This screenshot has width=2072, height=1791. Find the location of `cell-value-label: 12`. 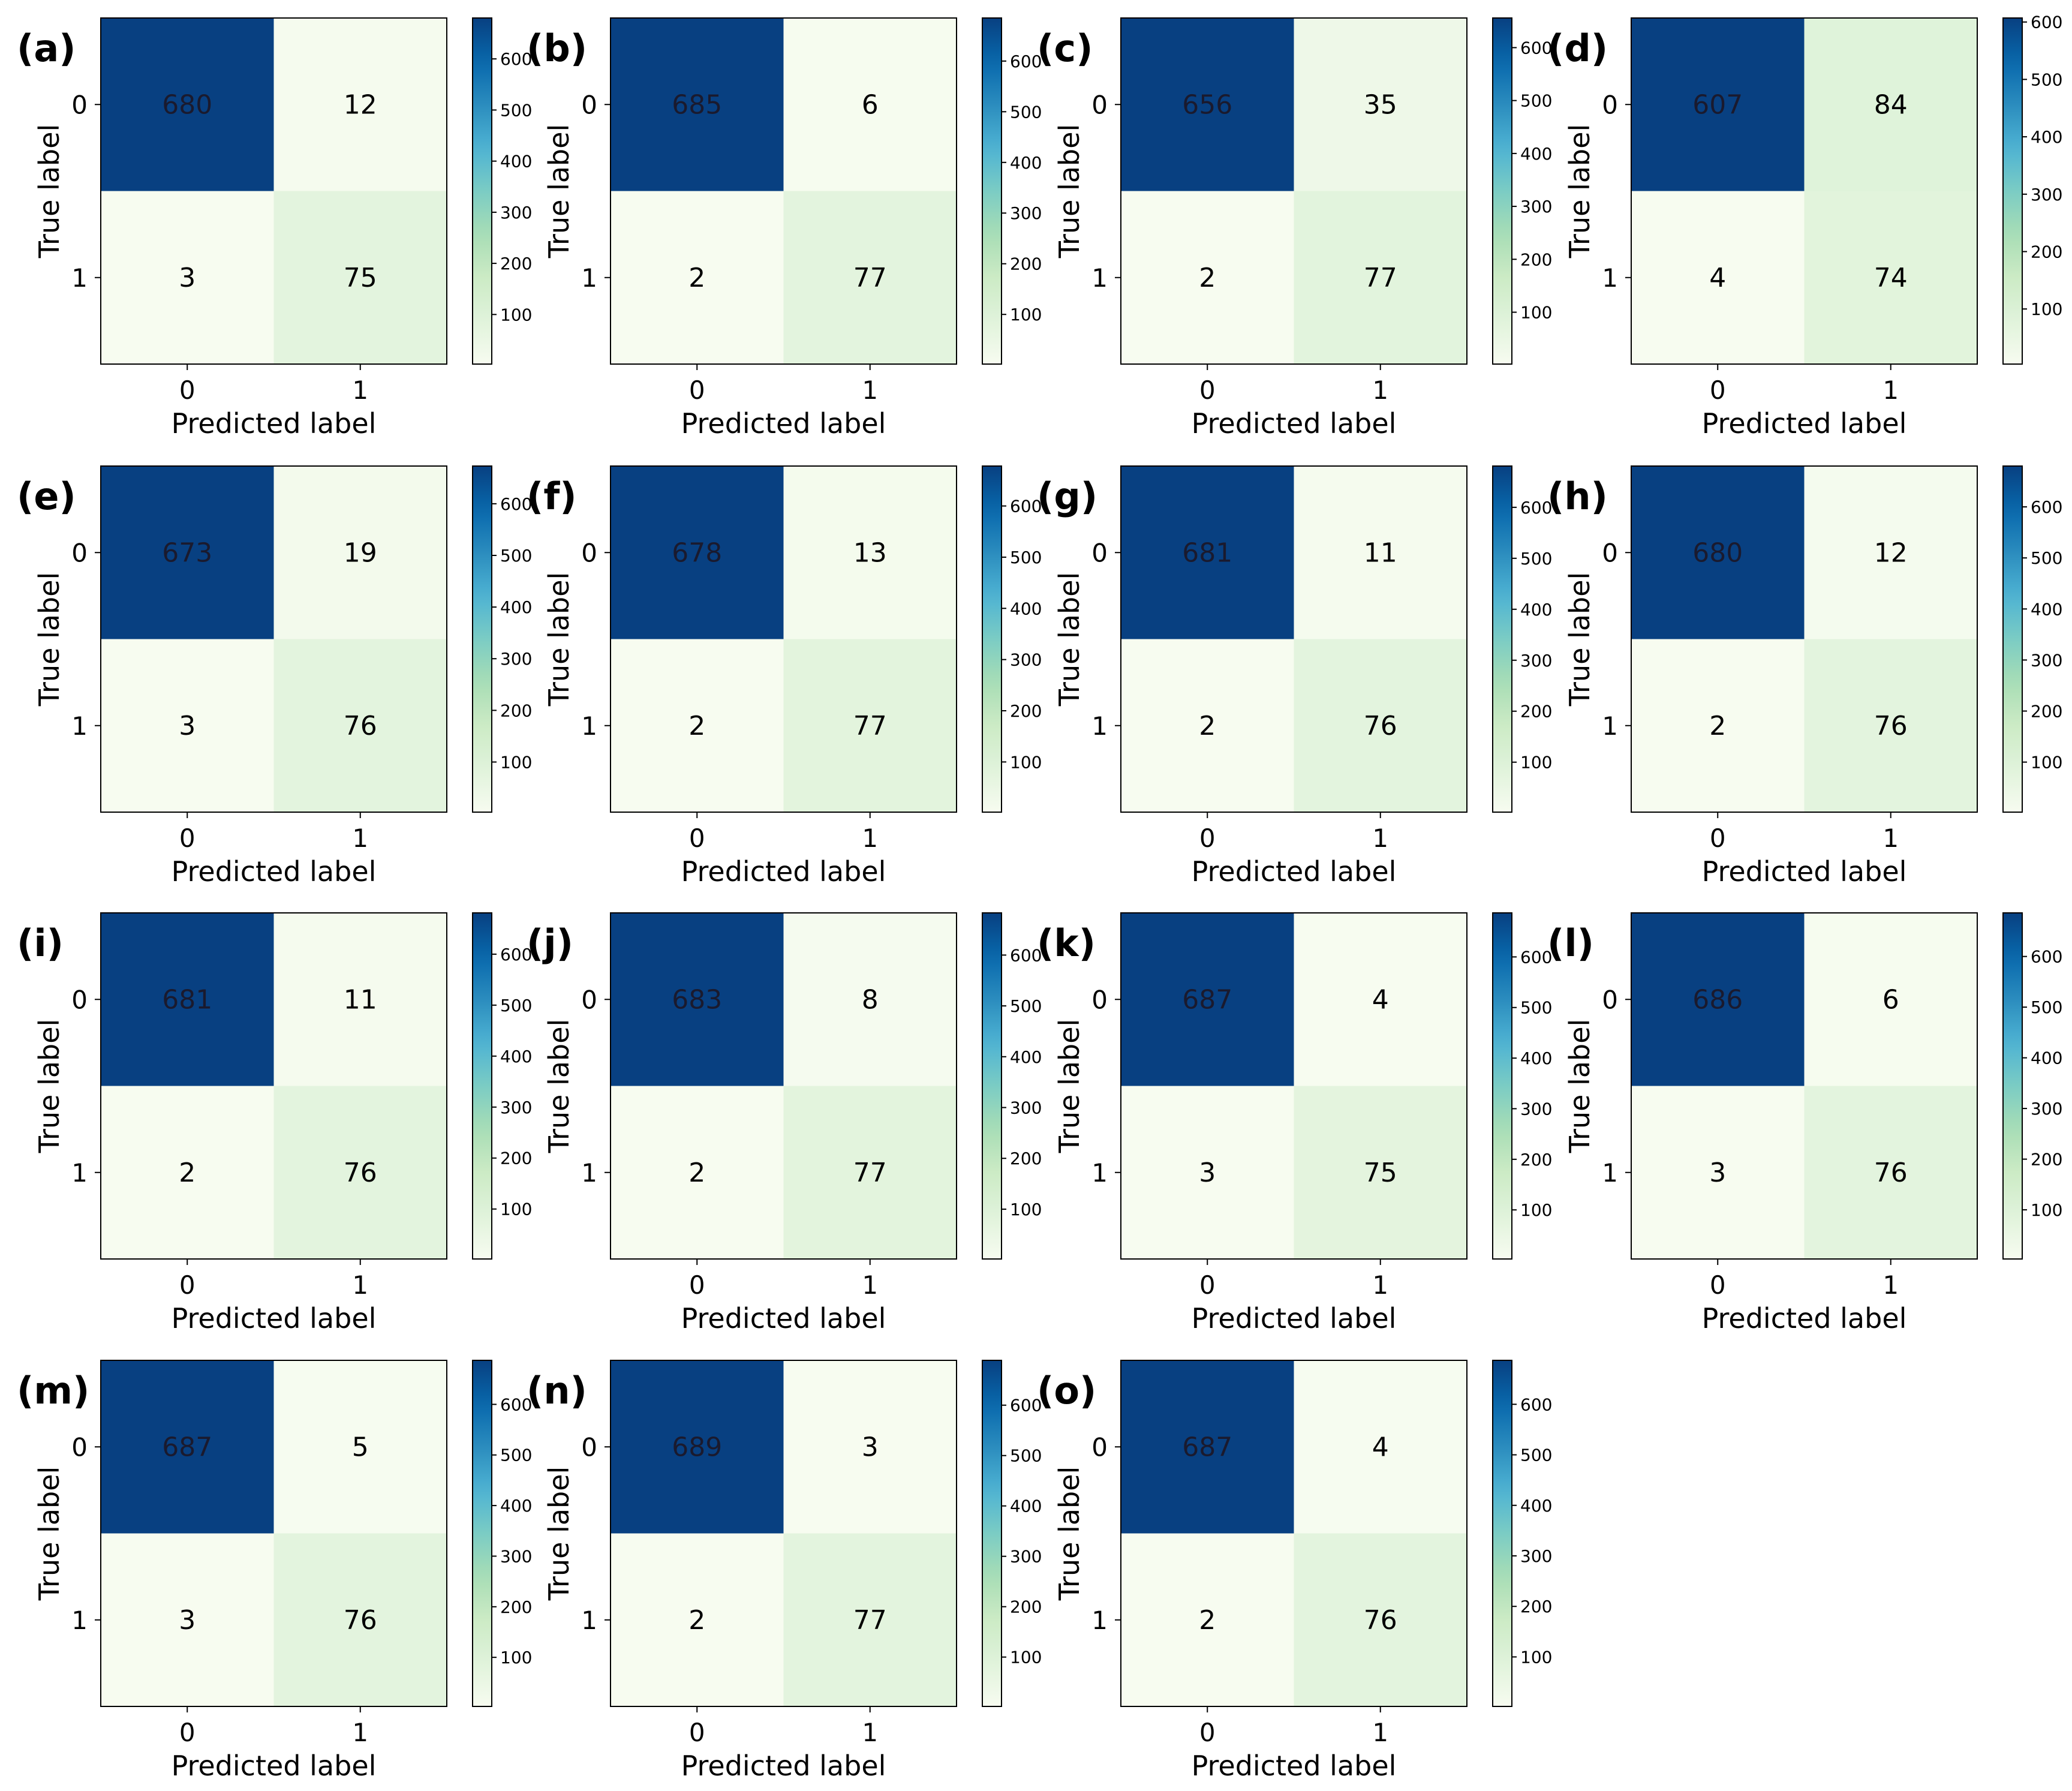

cell-value-label: 12 is located at coordinates (1891, 552).